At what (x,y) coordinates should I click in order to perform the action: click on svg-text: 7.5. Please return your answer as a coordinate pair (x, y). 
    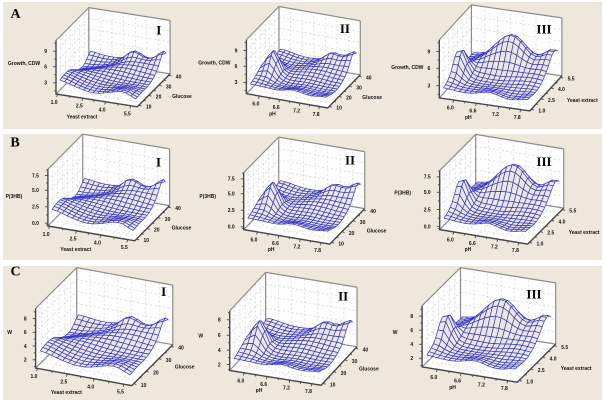
    Looking at the image, I should click on (35, 176).